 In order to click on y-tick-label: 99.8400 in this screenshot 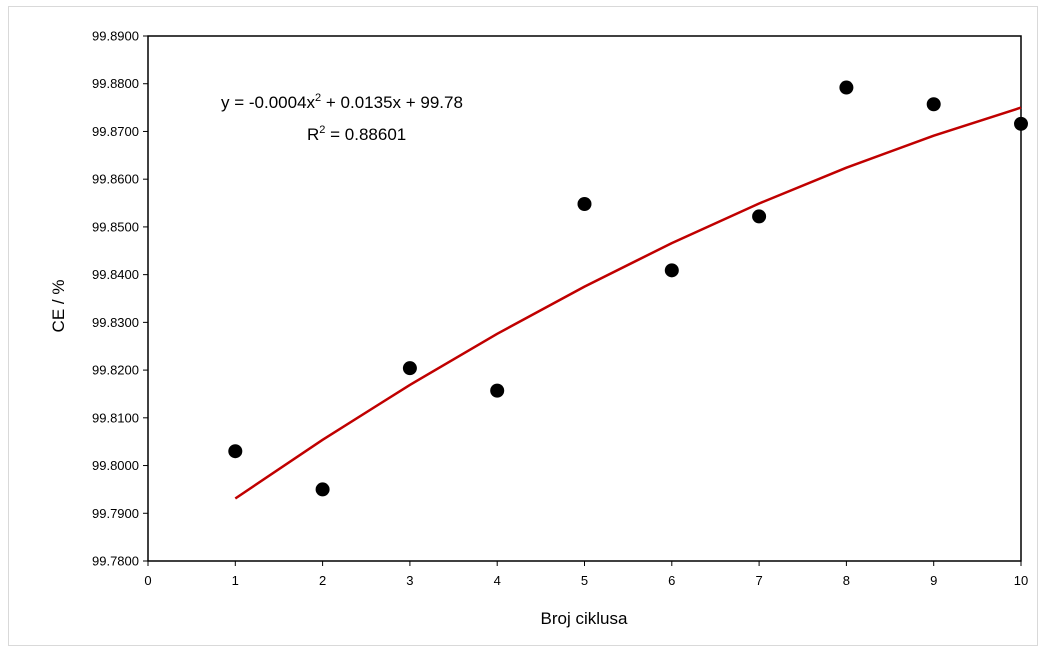, I will do `click(115, 274)`.